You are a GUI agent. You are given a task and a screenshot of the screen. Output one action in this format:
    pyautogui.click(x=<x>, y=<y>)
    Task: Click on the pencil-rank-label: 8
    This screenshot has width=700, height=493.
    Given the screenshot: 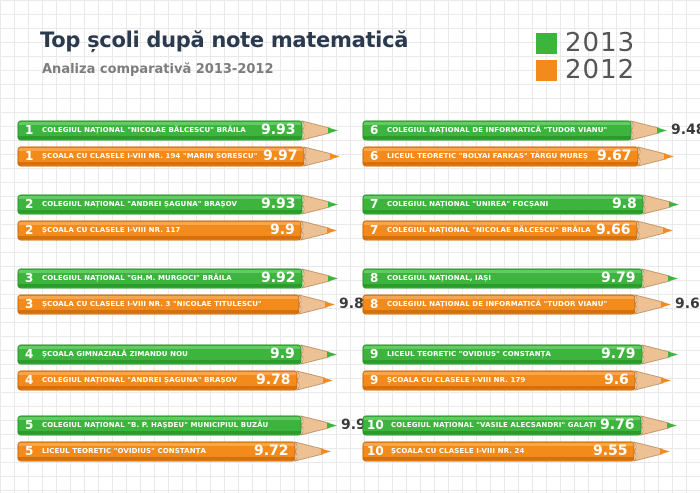 What is the action you would take?
    pyautogui.click(x=374, y=304)
    